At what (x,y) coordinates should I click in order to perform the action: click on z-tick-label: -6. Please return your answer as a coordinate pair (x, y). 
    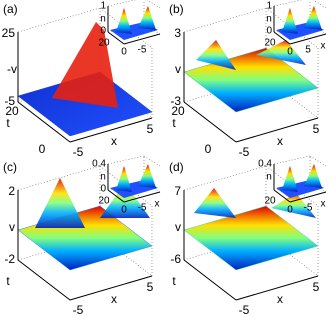
    Looking at the image, I should click on (175, 259).